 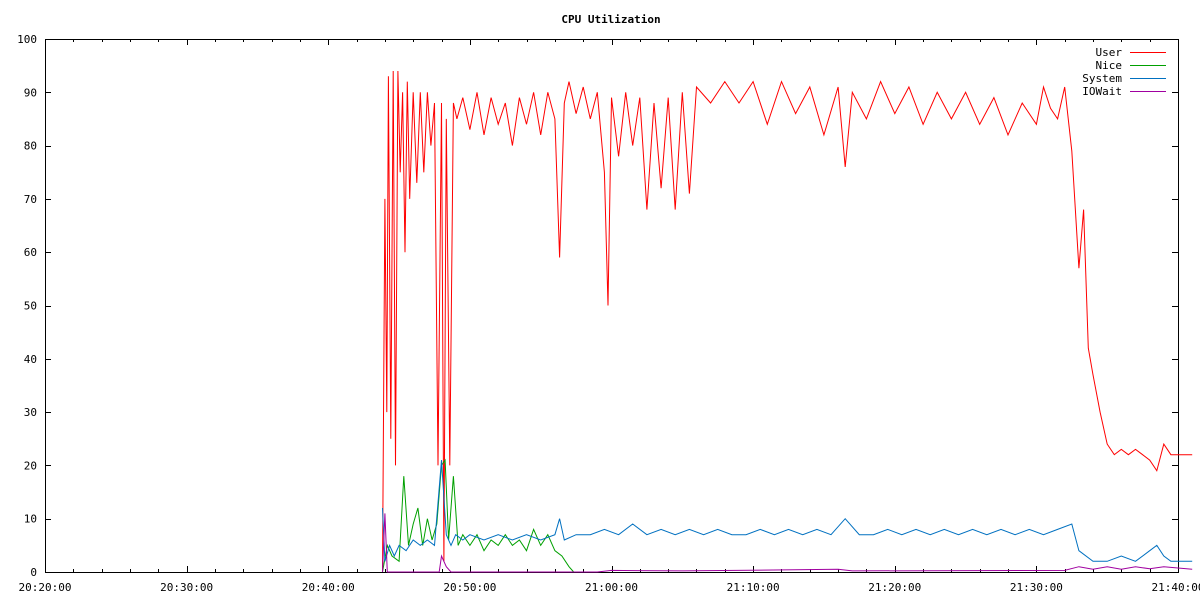 What do you see at coordinates (30, 92) in the screenshot?
I see `y-tick-label: 90` at bounding box center [30, 92].